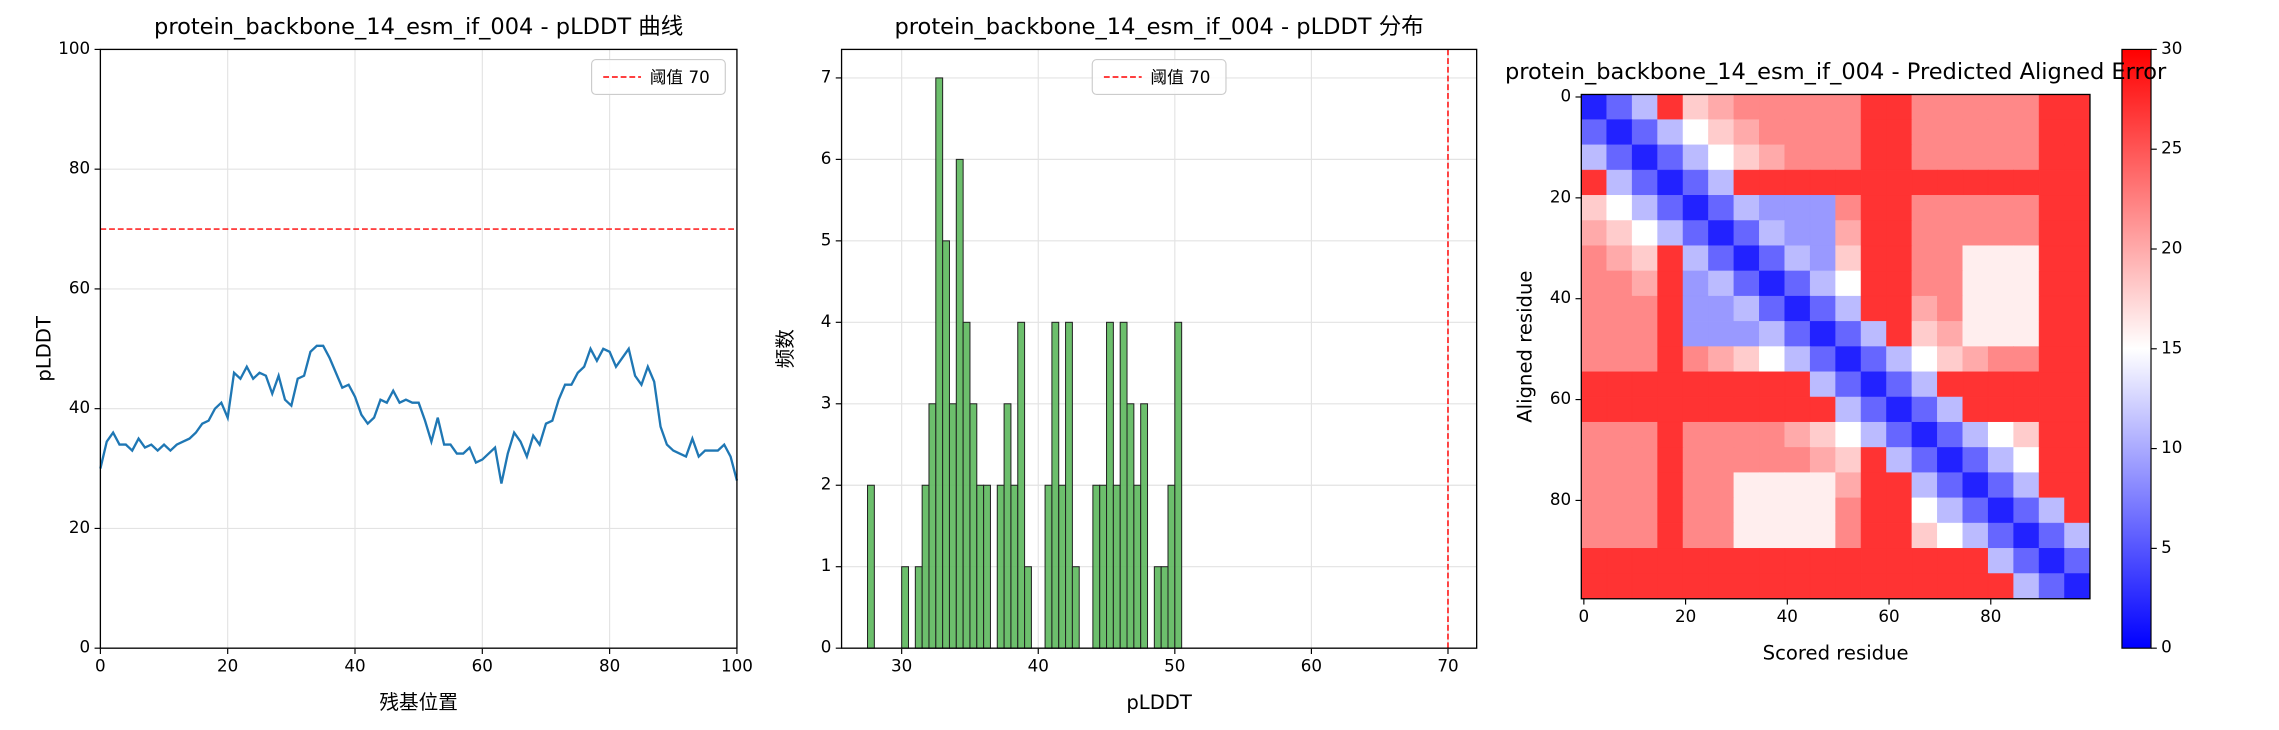  What do you see at coordinates (826, 76) in the screenshot?
I see `y-tick-label: 7` at bounding box center [826, 76].